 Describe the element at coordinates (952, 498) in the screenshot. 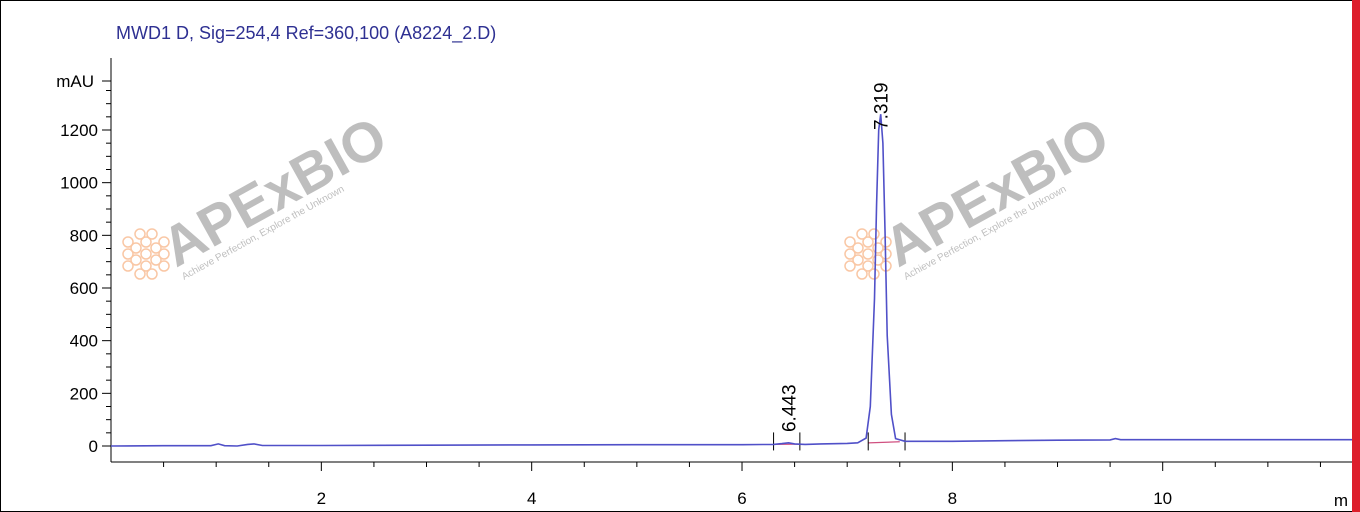

I see `x-tick-label: 8` at that location.